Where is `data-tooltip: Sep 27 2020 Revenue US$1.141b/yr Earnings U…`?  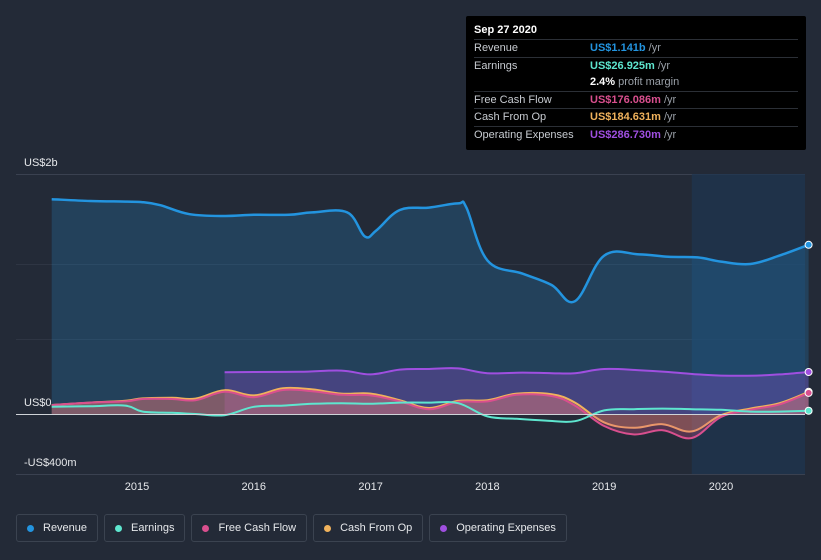 data-tooltip: Sep 27 2020 Revenue US$1.141b/yr Earnings U… is located at coordinates (636, 83).